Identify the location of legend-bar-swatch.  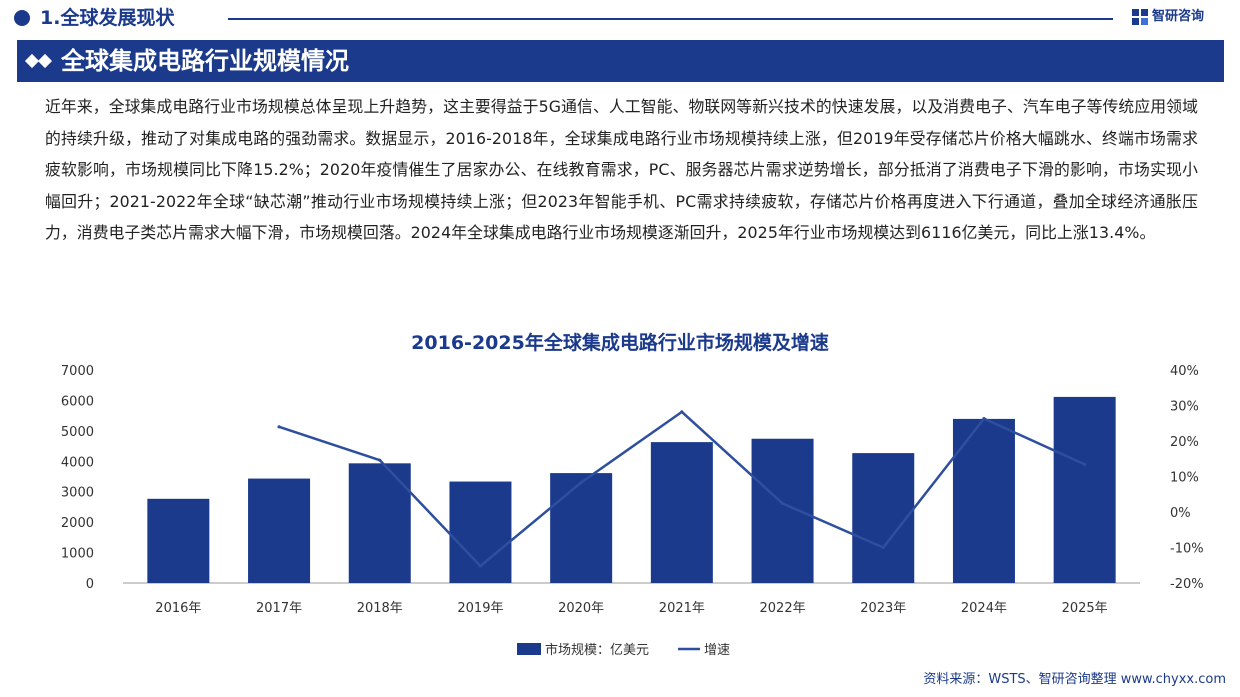
(529, 649).